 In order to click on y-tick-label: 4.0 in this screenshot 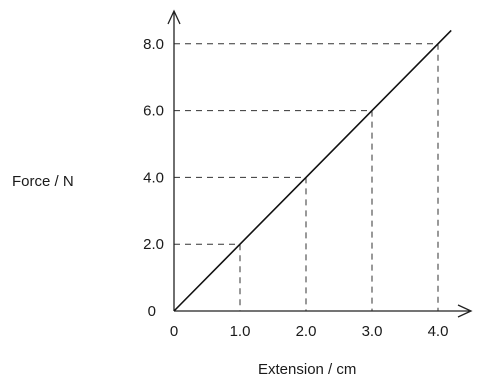, I will do `click(153, 177)`.